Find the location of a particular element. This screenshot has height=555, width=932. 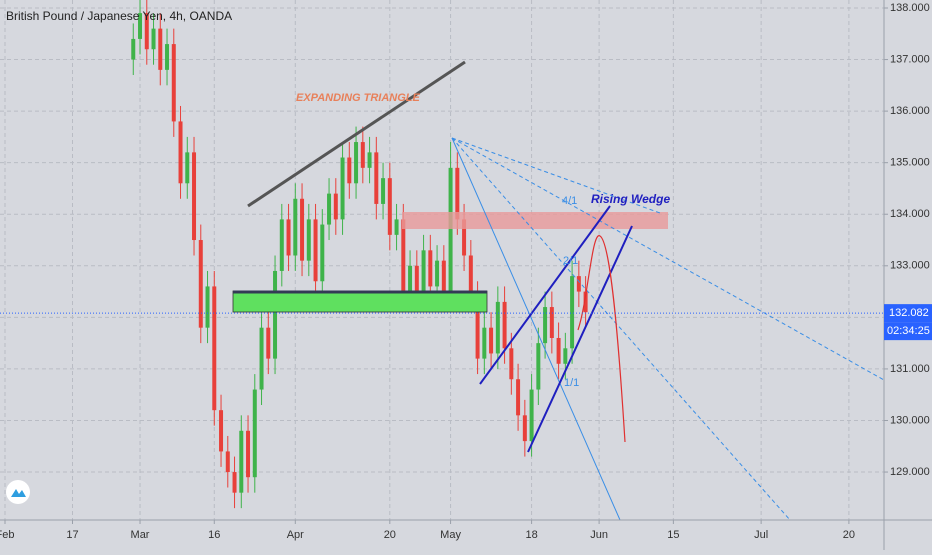

triangle-line is located at coordinates (356, 134).